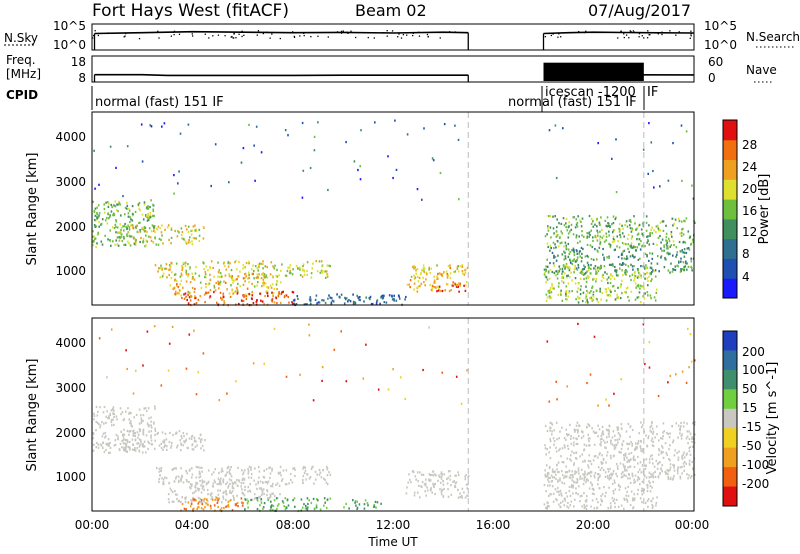 This screenshot has height=554, width=800. I want to click on nave-block, so click(593, 71).